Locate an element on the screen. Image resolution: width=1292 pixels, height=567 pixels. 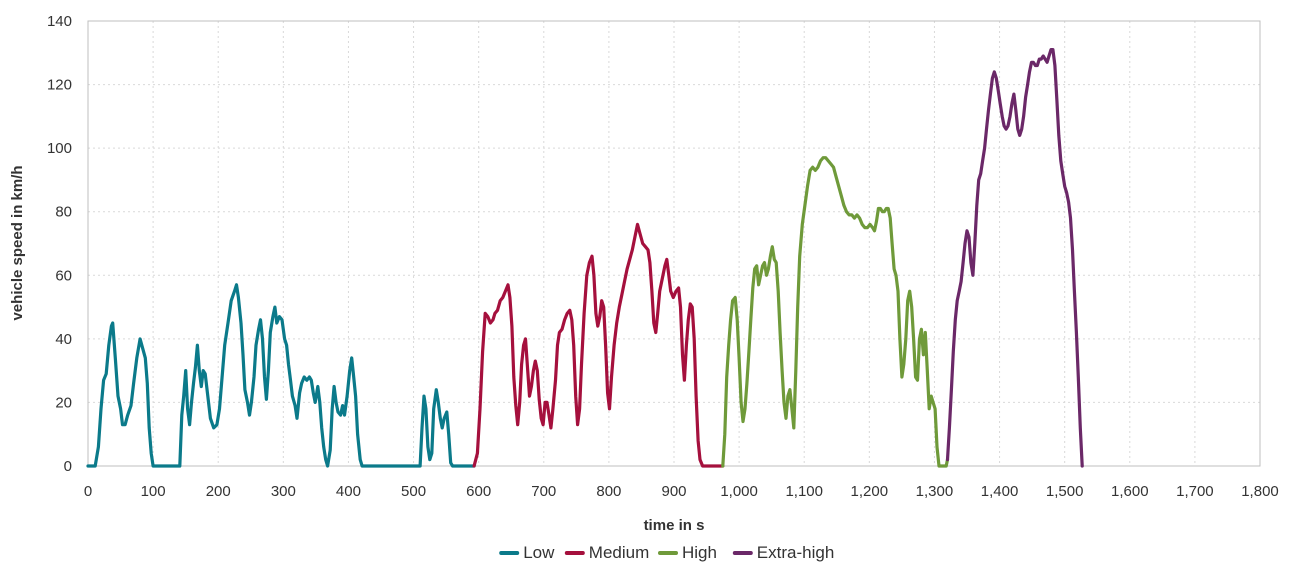
y-tick-label: 100 is located at coordinates (59, 148).